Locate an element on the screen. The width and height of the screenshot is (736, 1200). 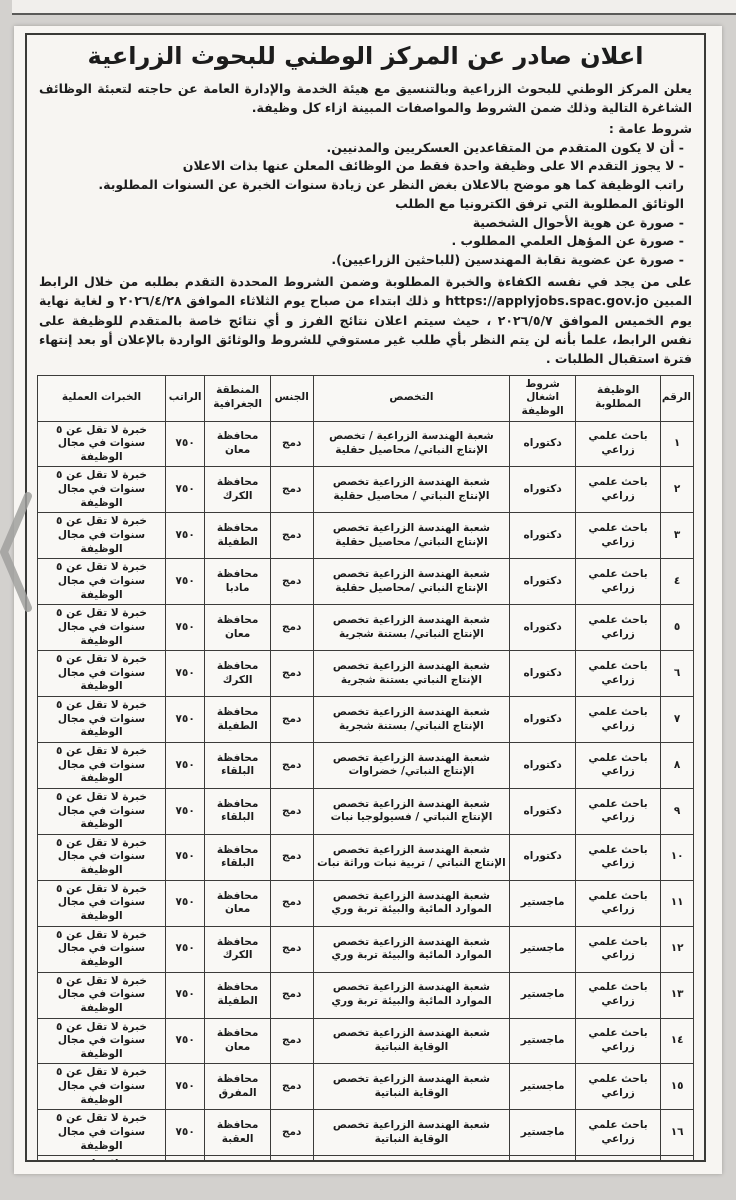
table-cell: ١٦ is located at coordinates (677, 1133).